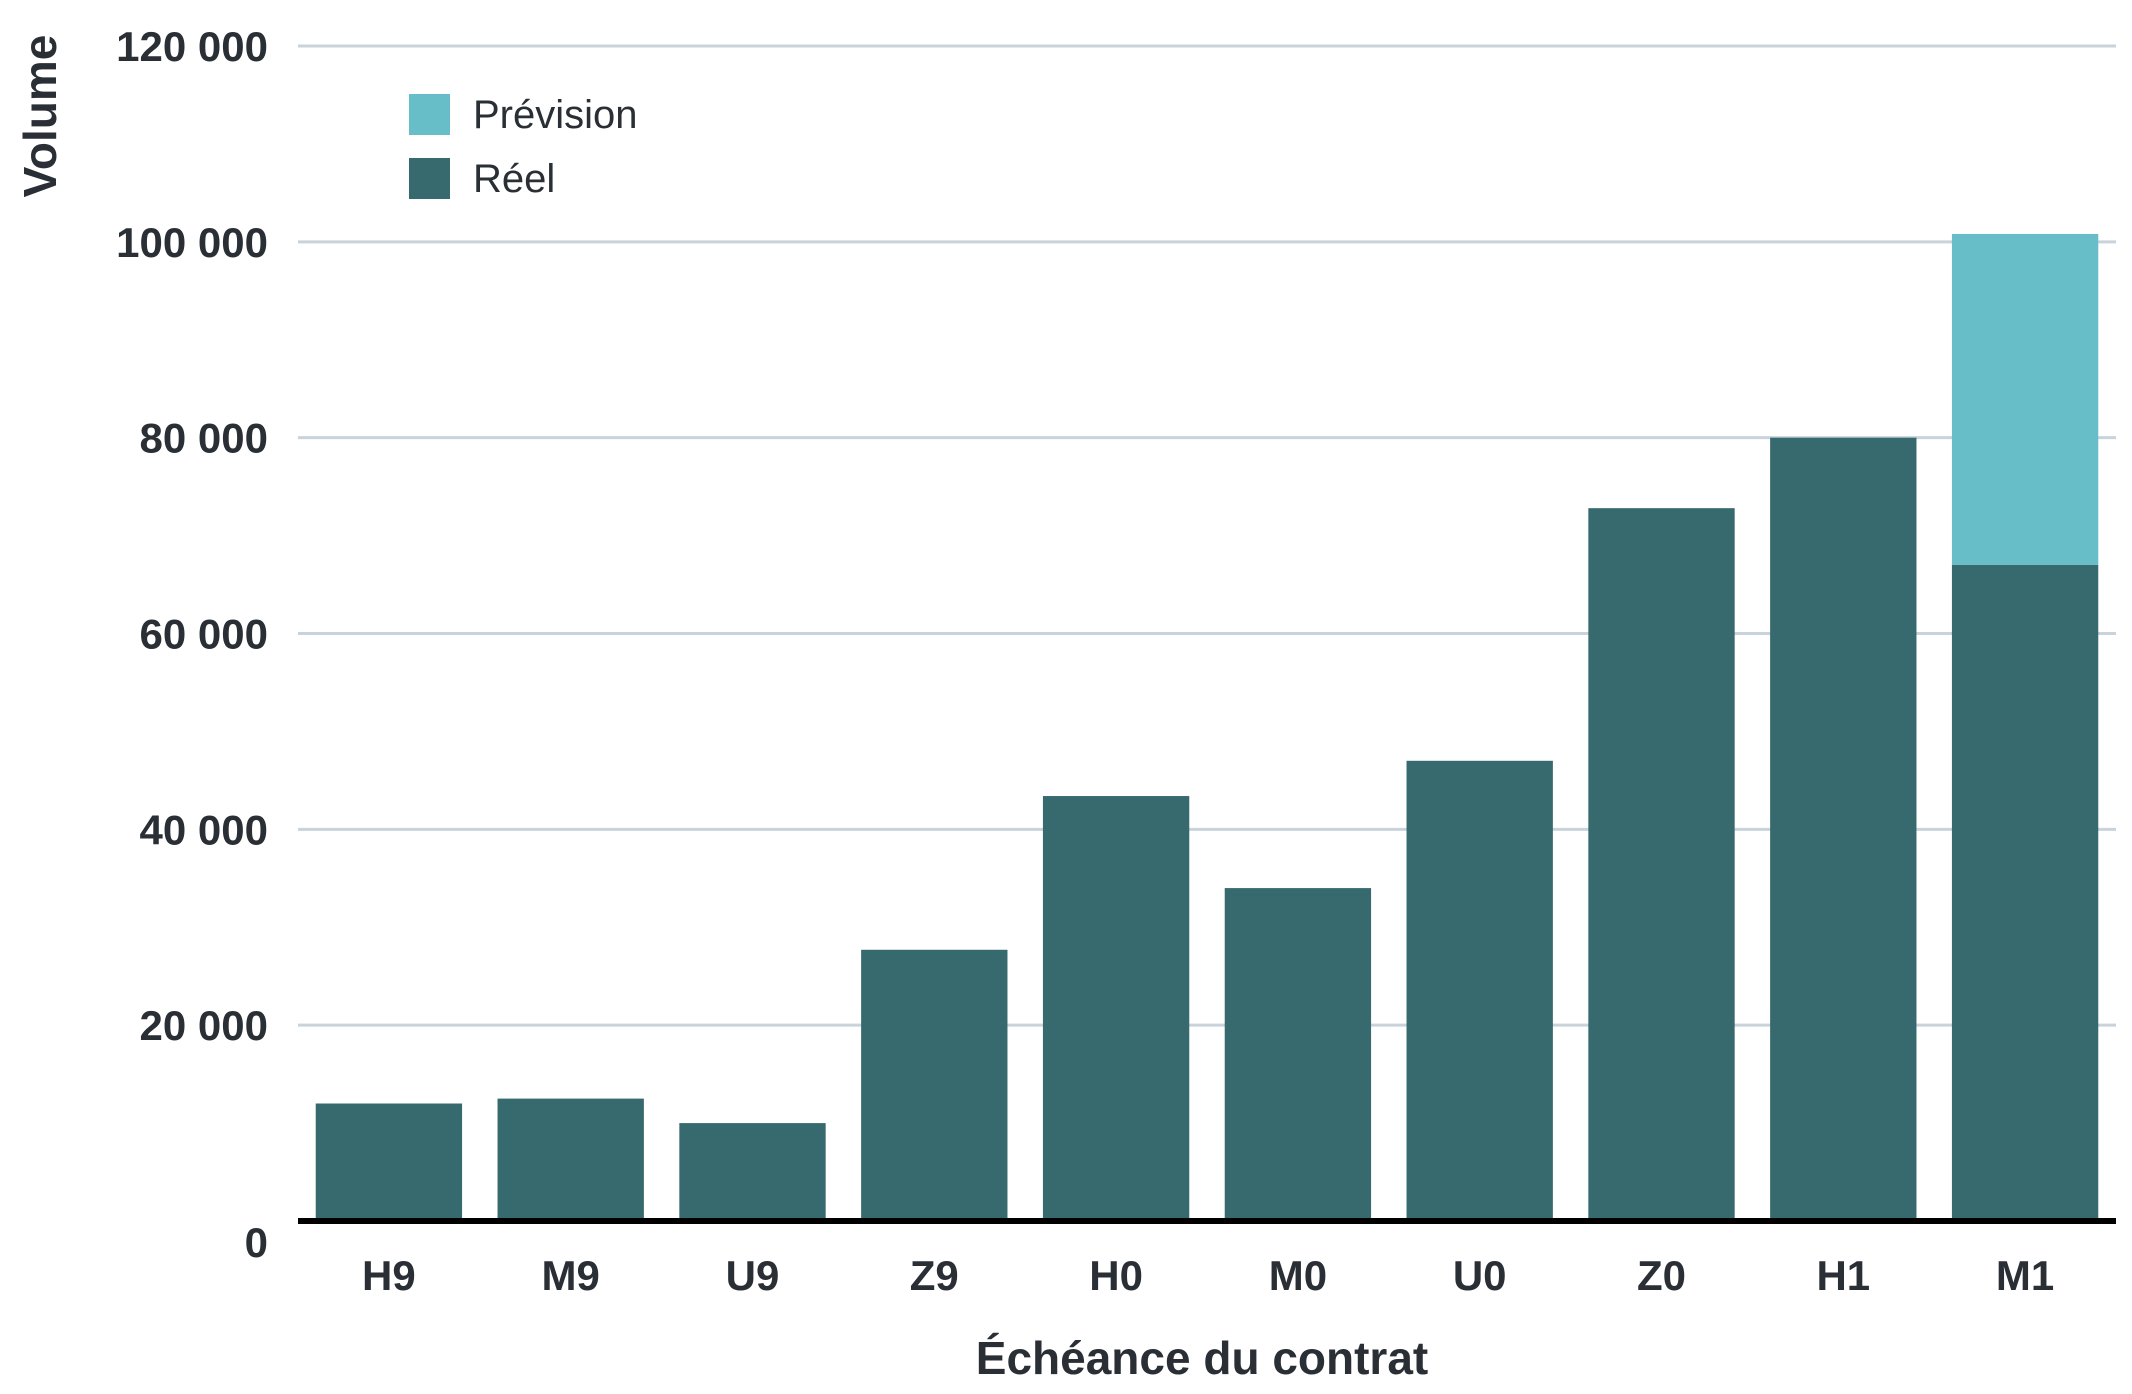  I want to click on bar-M1-Prévision, so click(2025, 399).